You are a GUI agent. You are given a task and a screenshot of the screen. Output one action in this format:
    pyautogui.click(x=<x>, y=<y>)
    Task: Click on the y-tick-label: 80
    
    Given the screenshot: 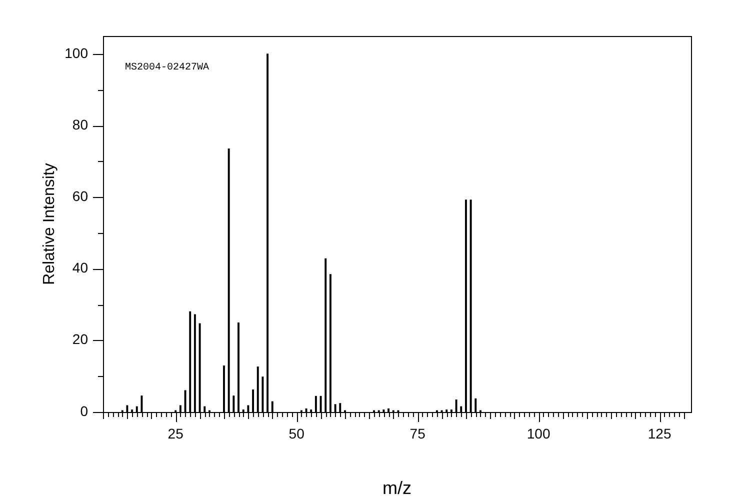 What is the action you would take?
    pyautogui.click(x=80, y=124)
    